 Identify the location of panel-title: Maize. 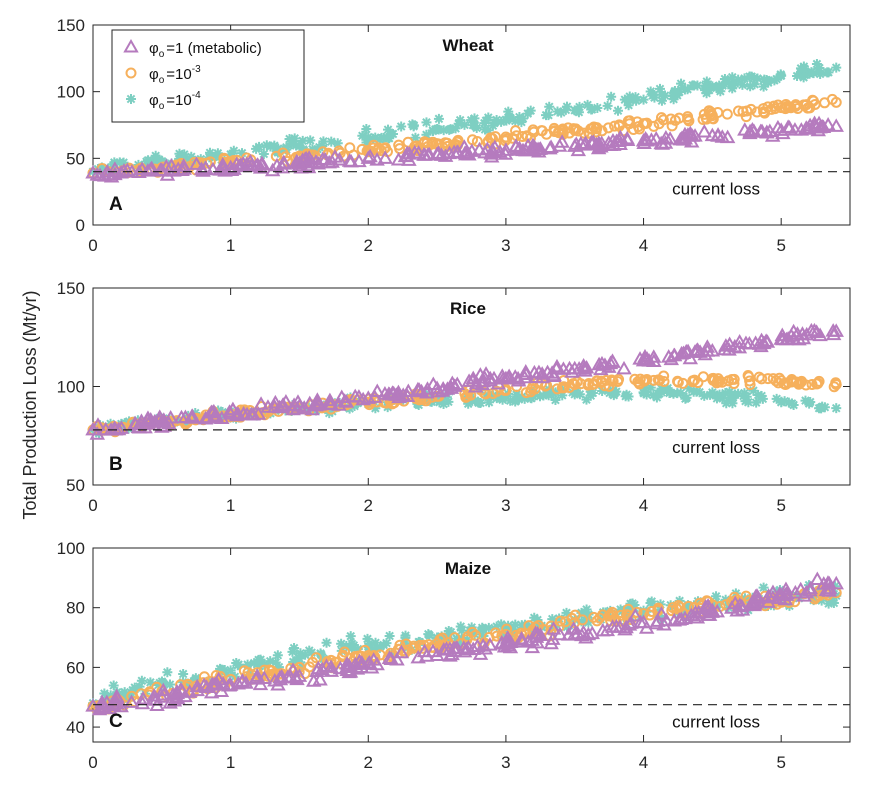
(468, 568).